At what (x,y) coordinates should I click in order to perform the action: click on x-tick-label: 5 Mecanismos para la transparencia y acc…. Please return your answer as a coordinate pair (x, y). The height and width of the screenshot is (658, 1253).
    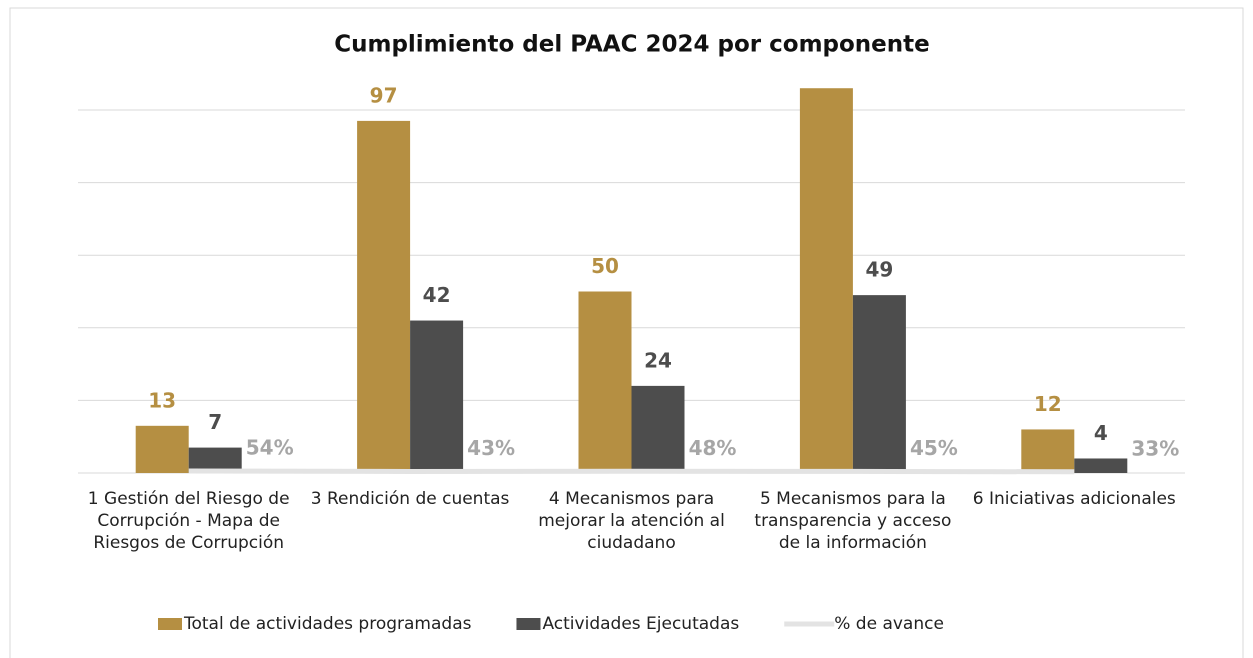
    Looking at the image, I should click on (853, 521).